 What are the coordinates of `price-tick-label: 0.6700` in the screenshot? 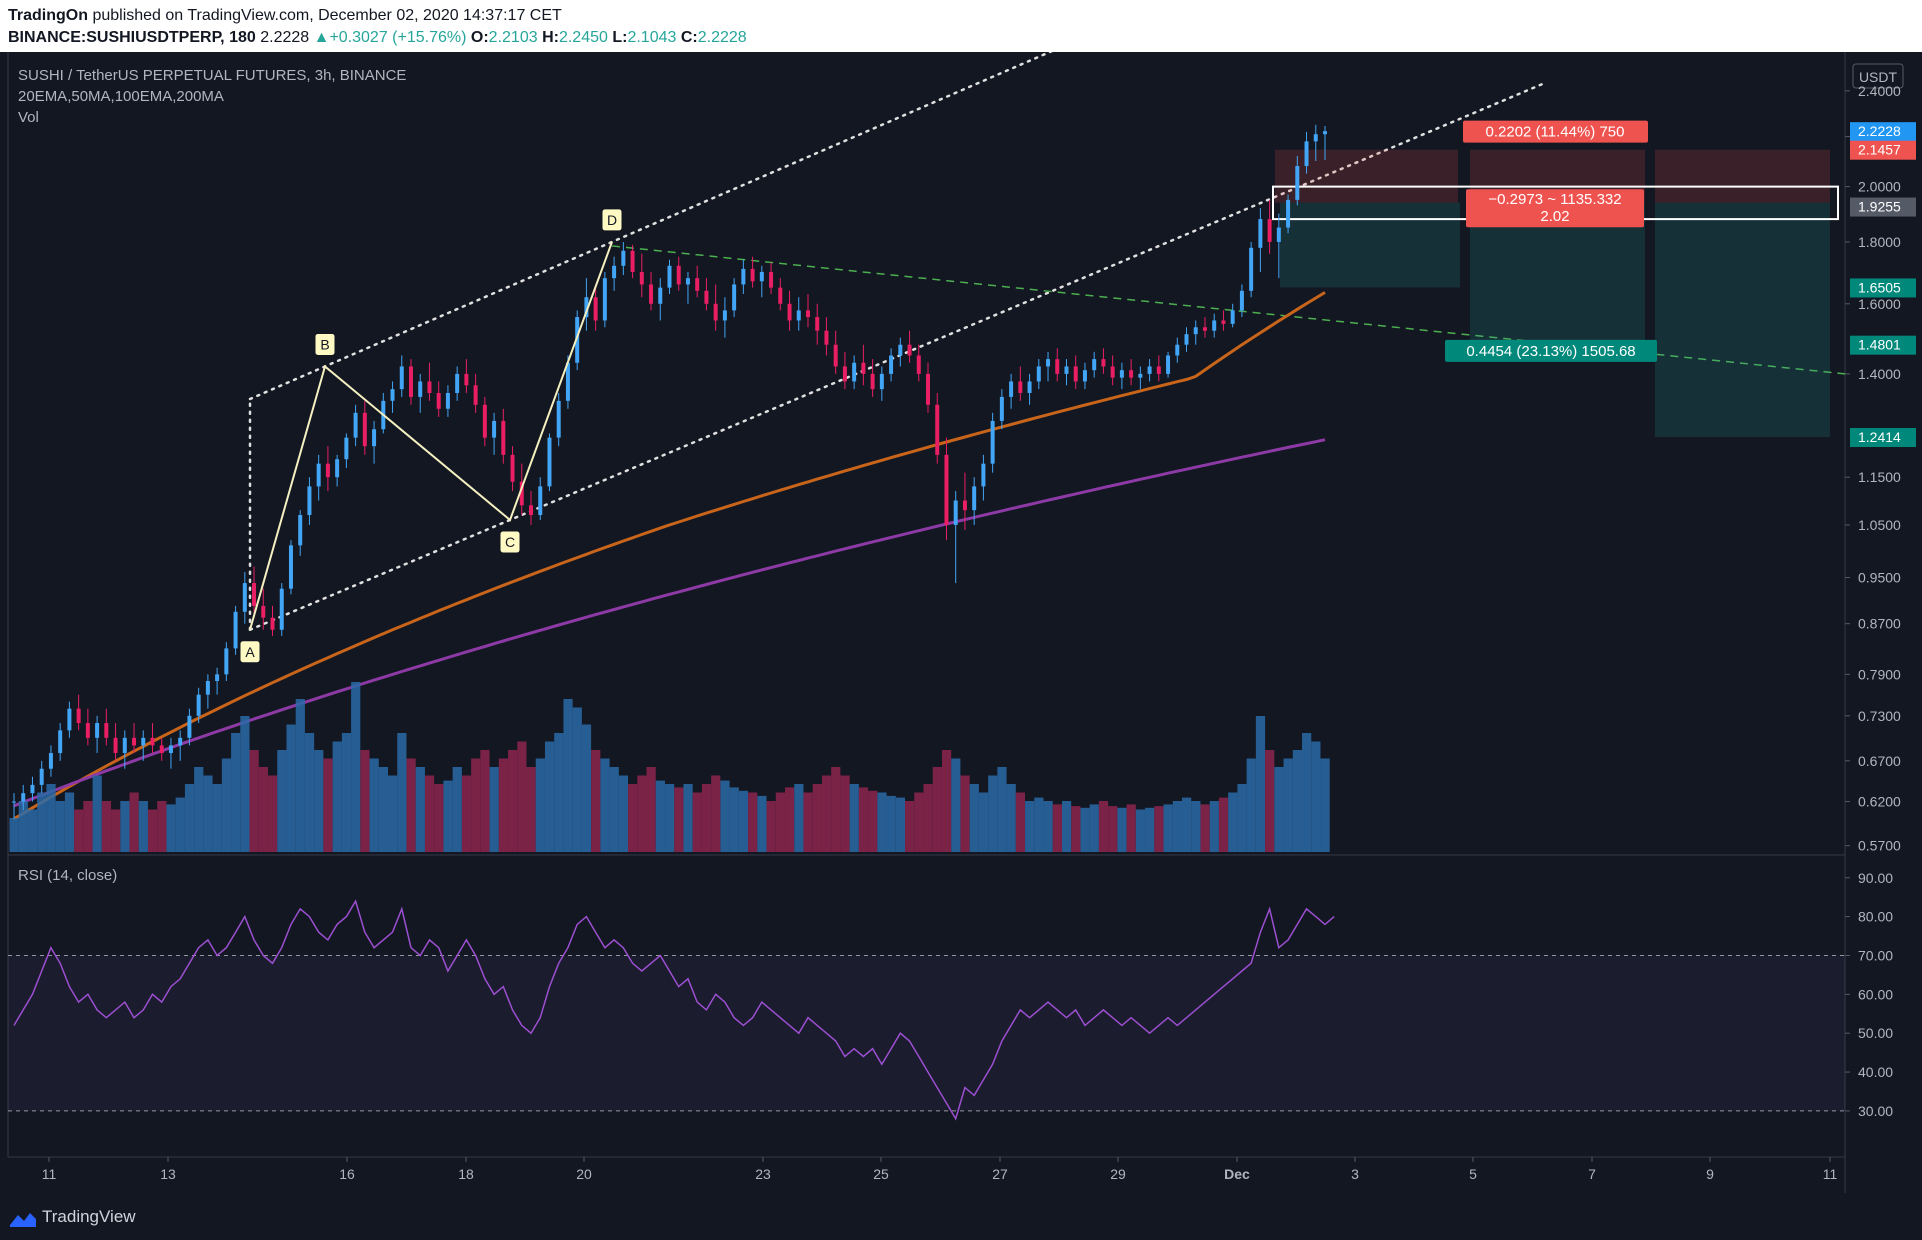 It's located at (1879, 761).